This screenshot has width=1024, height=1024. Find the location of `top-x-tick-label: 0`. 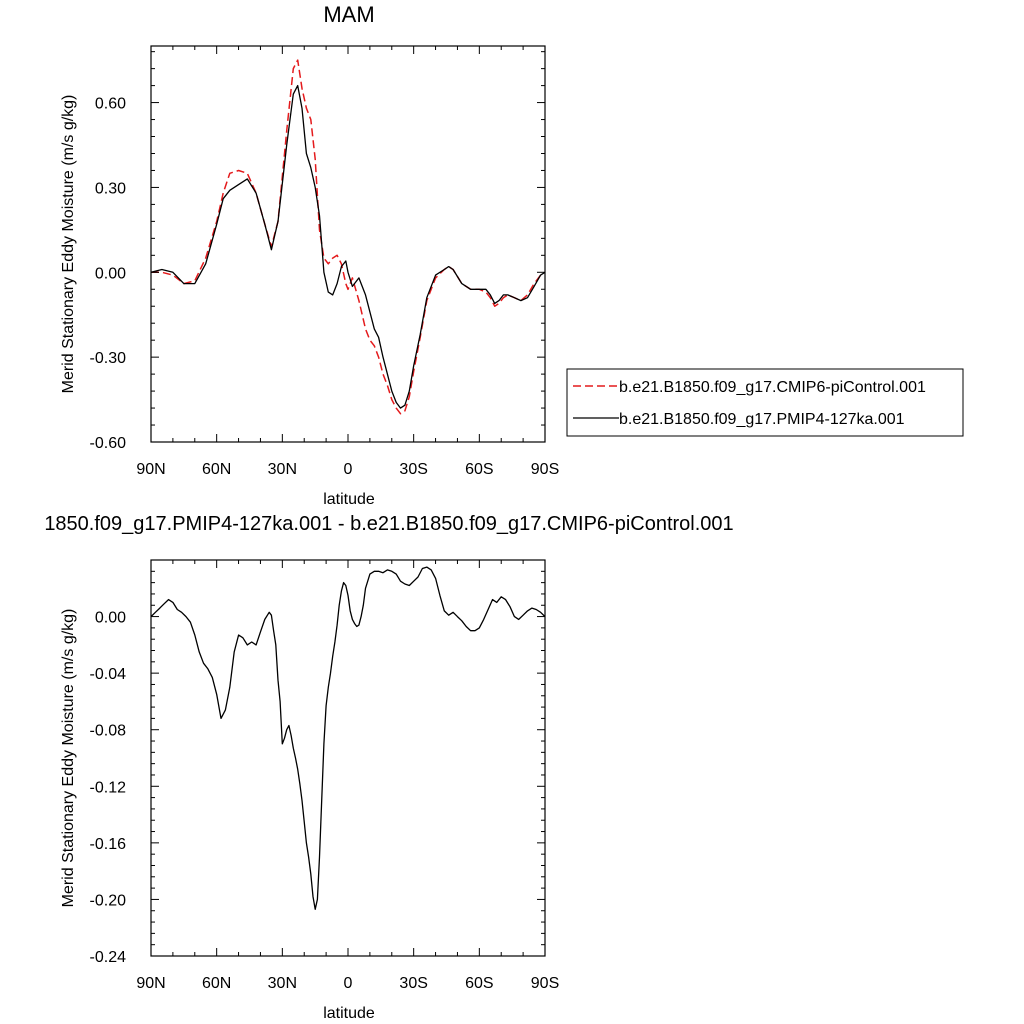

top-x-tick-label: 0 is located at coordinates (348, 469).